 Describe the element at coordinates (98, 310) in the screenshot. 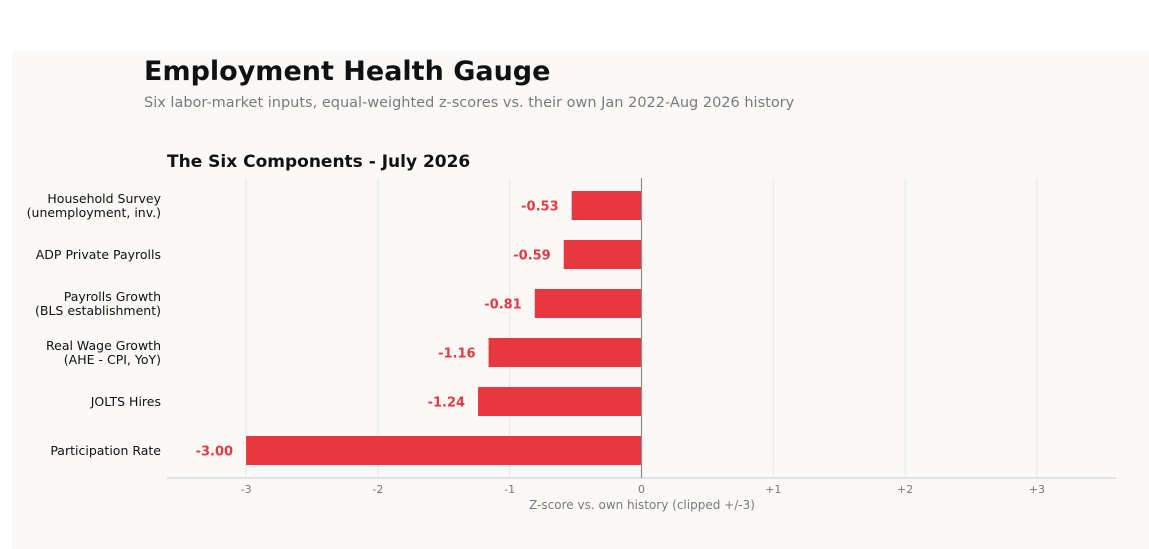

I see `category-label: (BLS establishment)` at that location.